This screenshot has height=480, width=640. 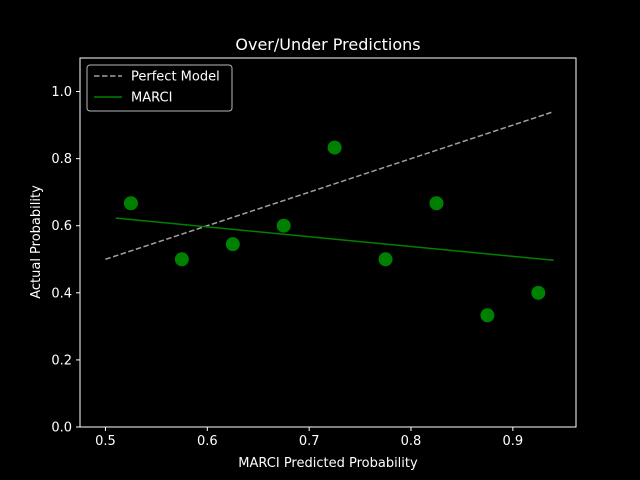 What do you see at coordinates (61, 92) in the screenshot?
I see `y-tick-label: 1.0` at bounding box center [61, 92].